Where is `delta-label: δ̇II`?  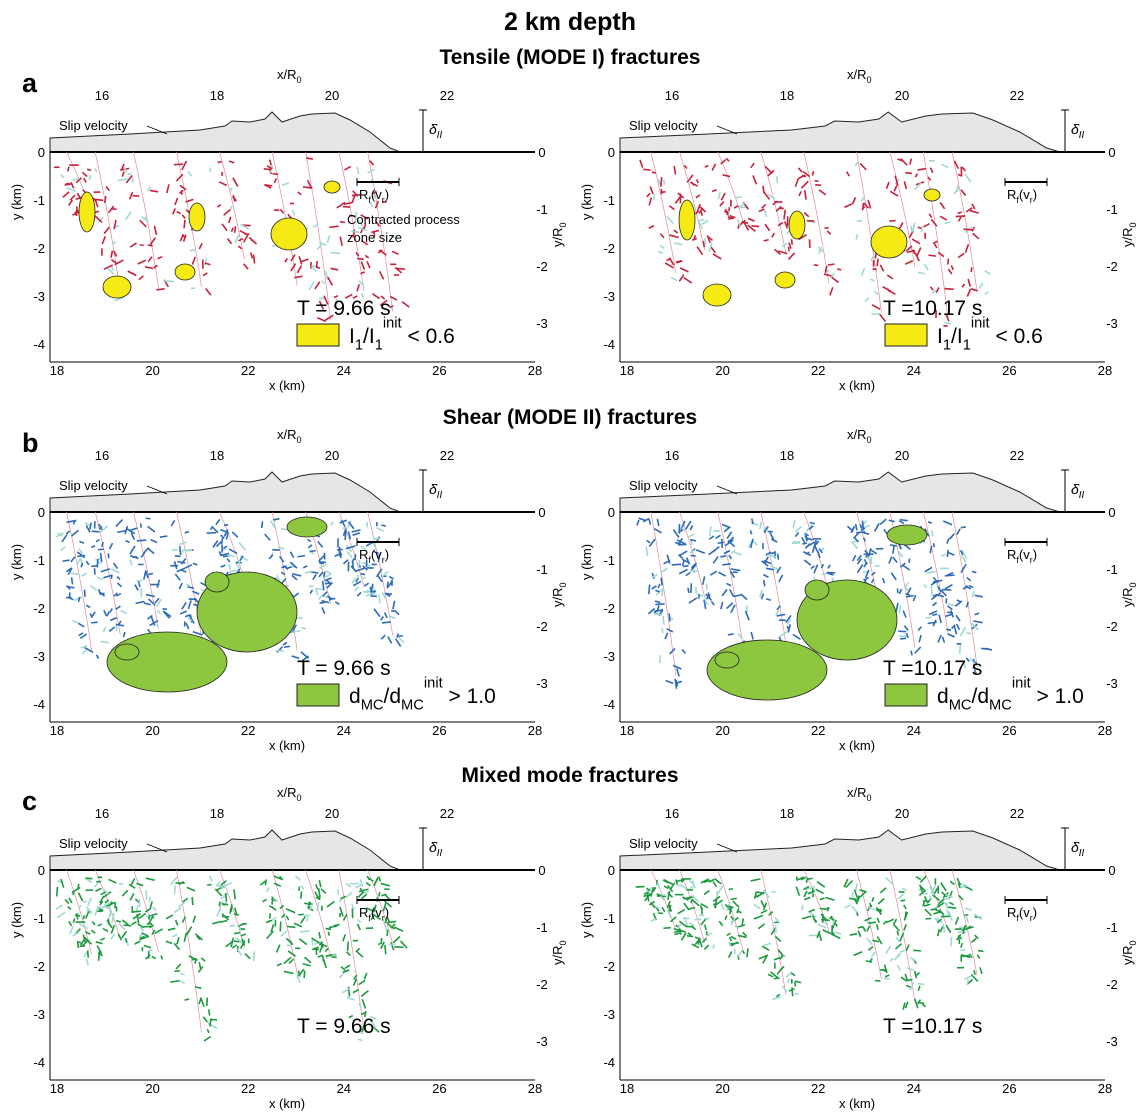 delta-label: δ̇II is located at coordinates (1078, 849).